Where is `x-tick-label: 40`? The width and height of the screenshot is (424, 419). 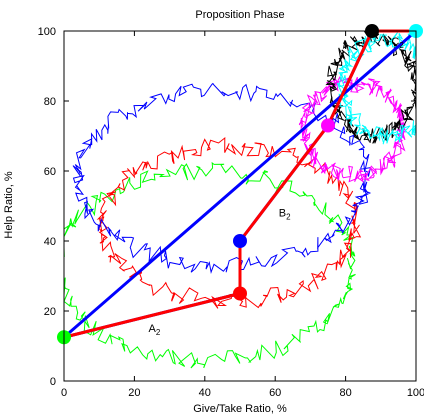
x-tick-label: 40 is located at coordinates (205, 393).